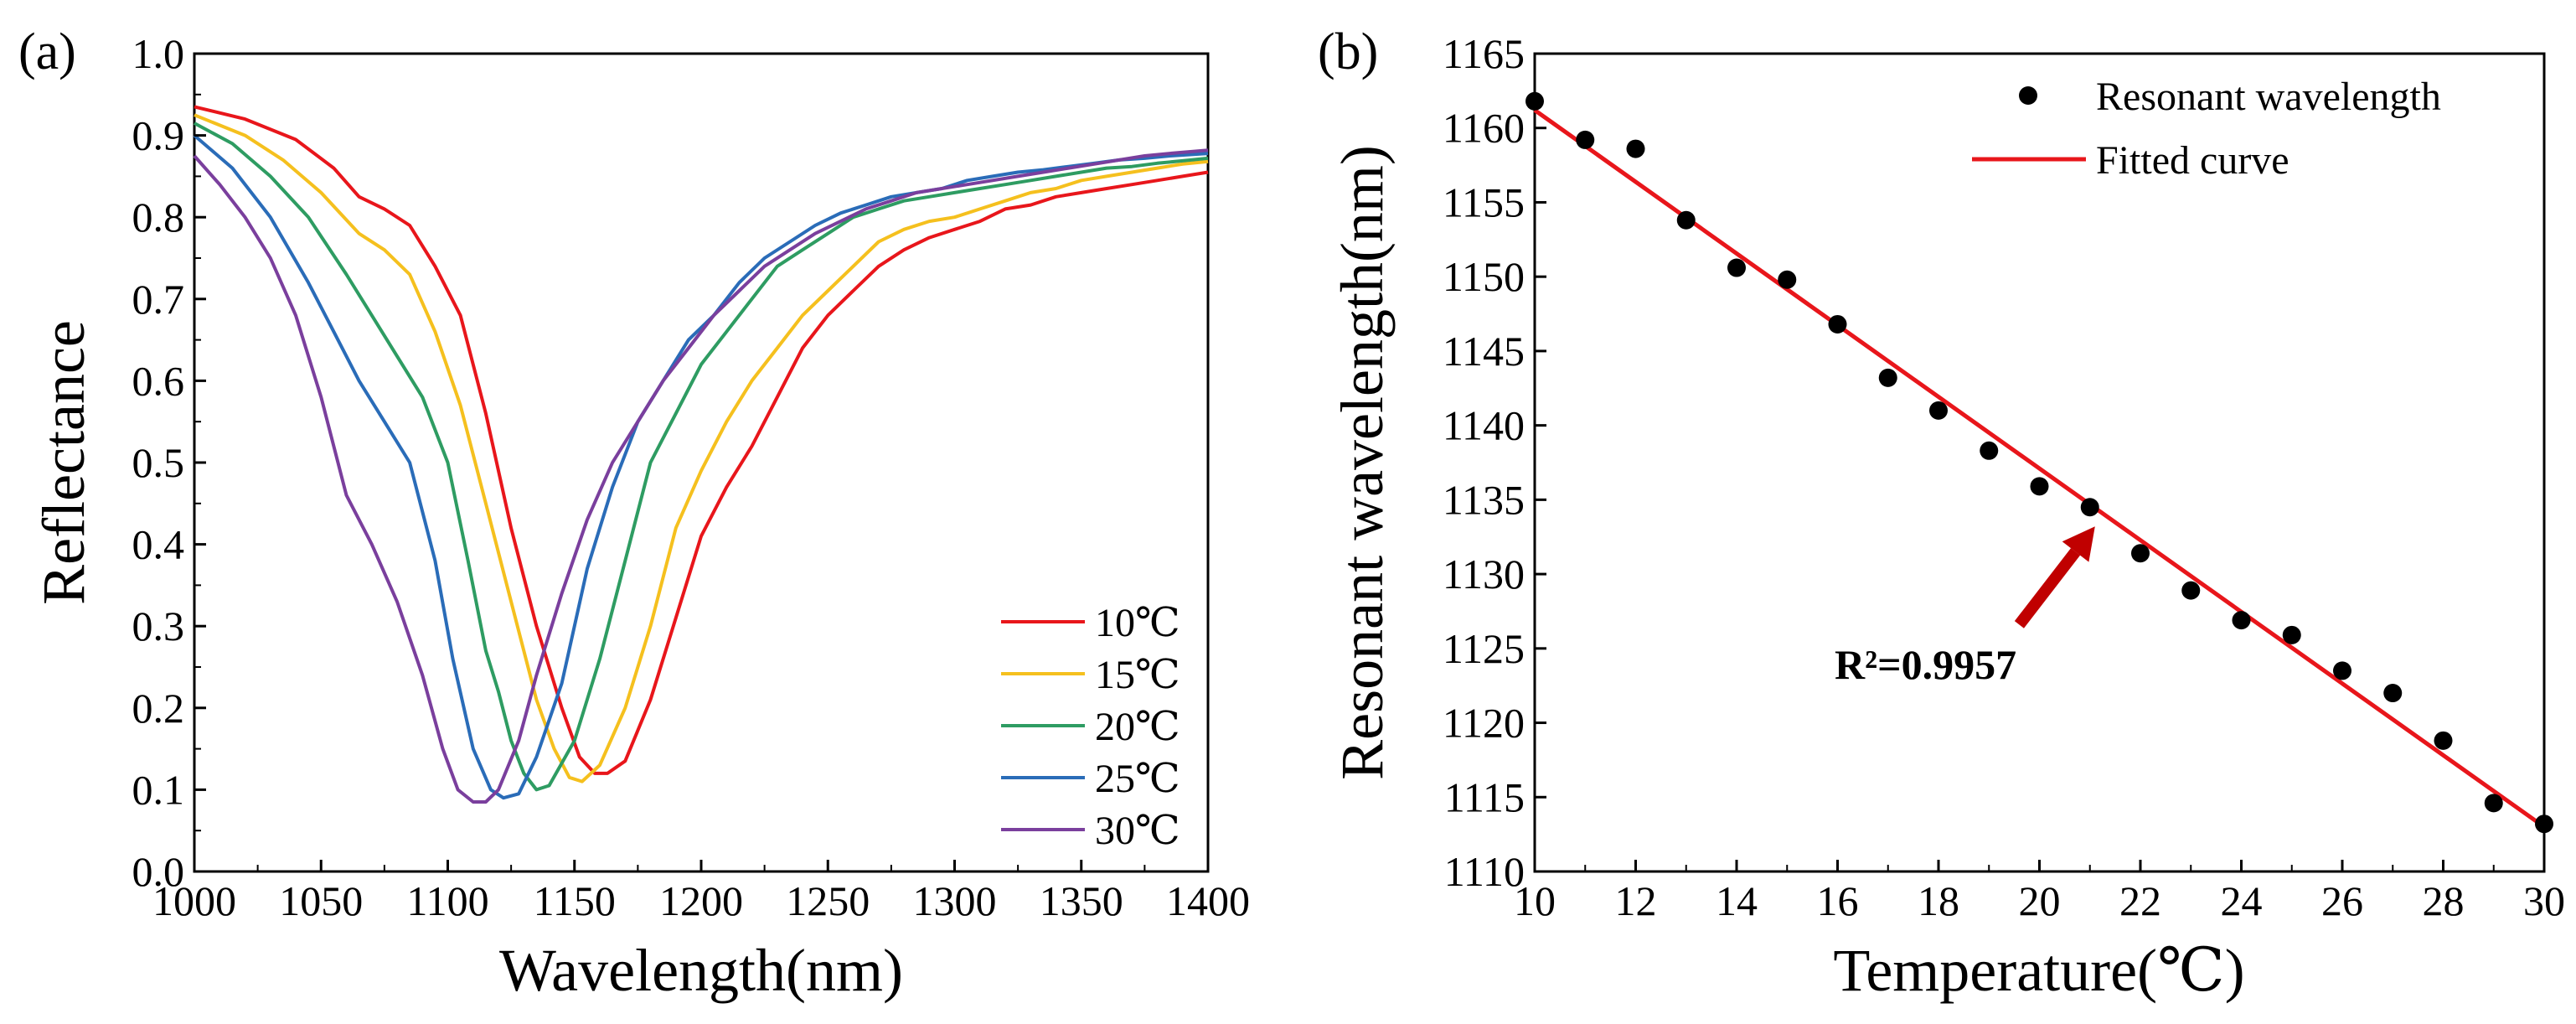 This screenshot has width=2576, height=1024. I want to click on panel-a-x-tick-label: 1250, so click(828, 900).